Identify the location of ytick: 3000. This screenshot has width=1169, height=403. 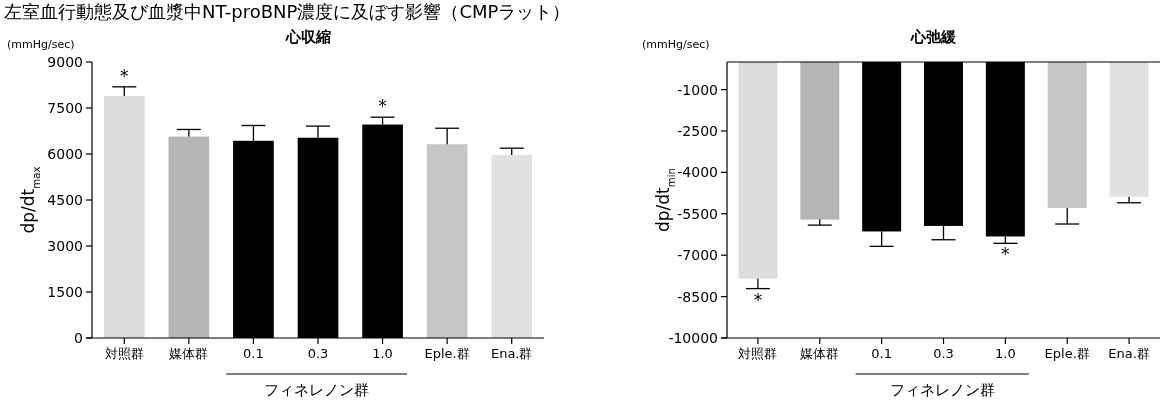
(65, 246).